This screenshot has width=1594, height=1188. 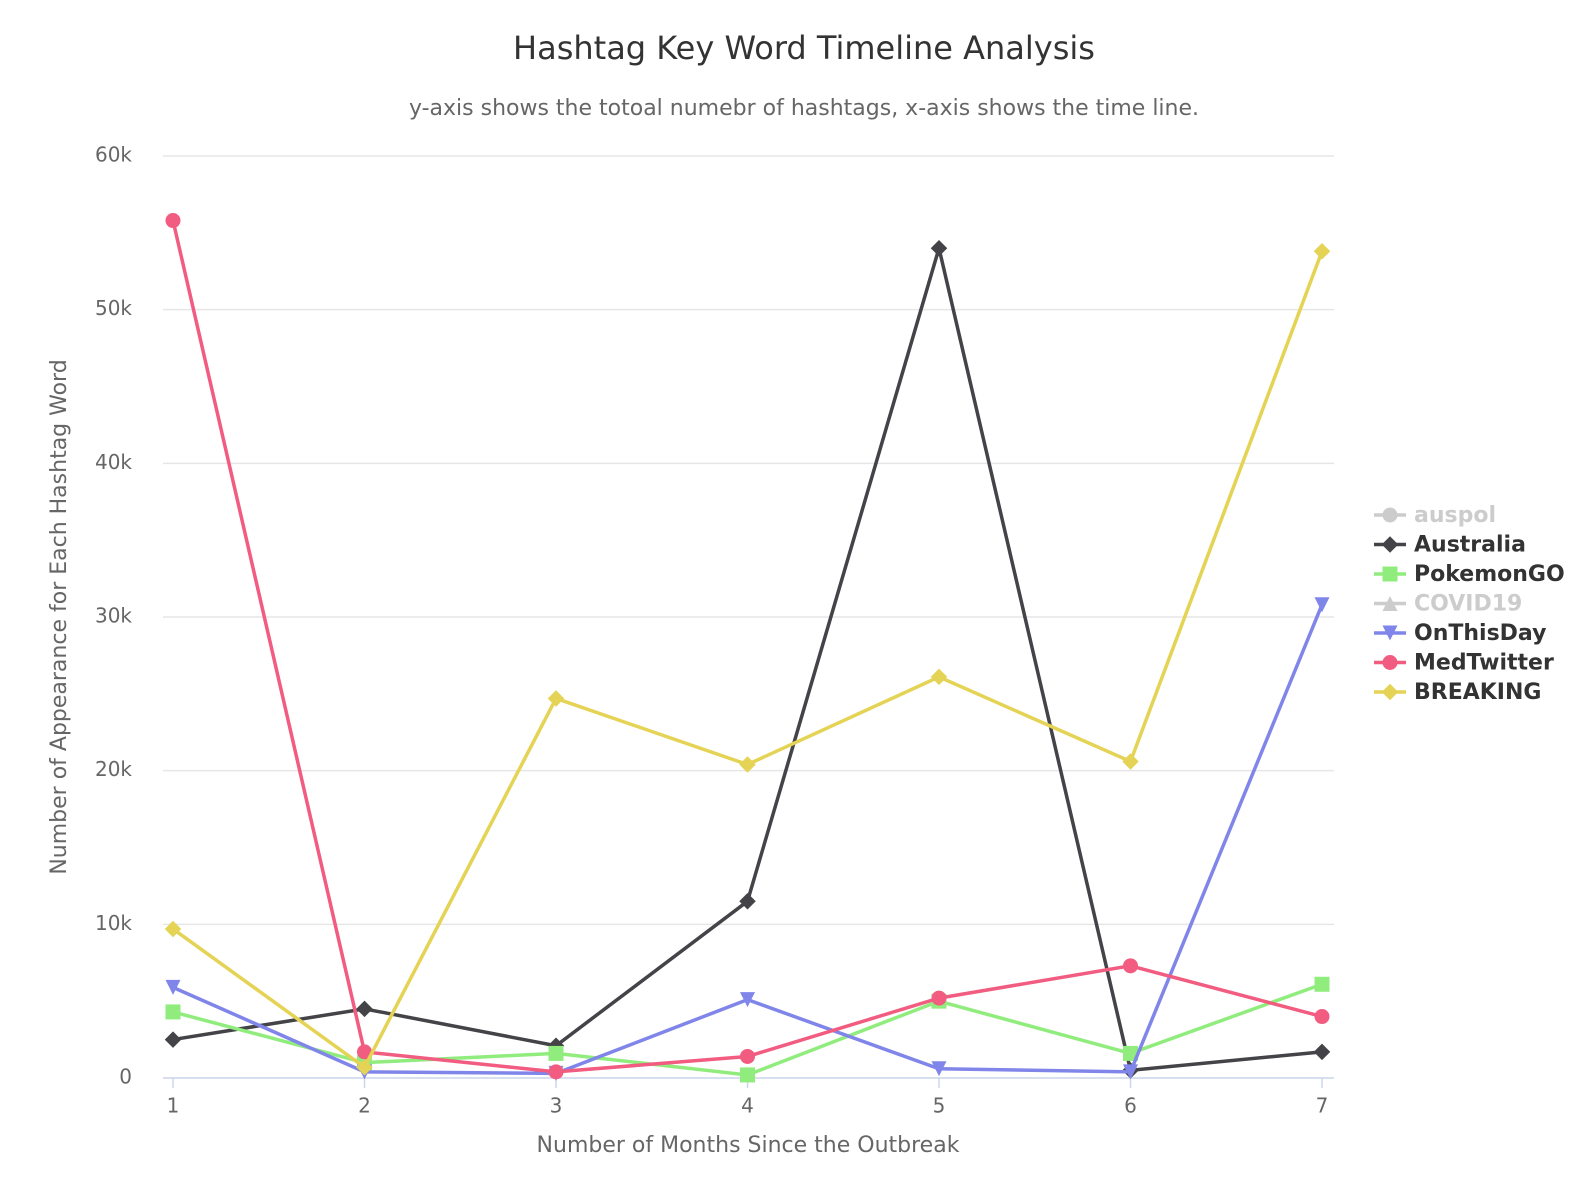 I want to click on legend-label: auspol, so click(x=1455, y=515).